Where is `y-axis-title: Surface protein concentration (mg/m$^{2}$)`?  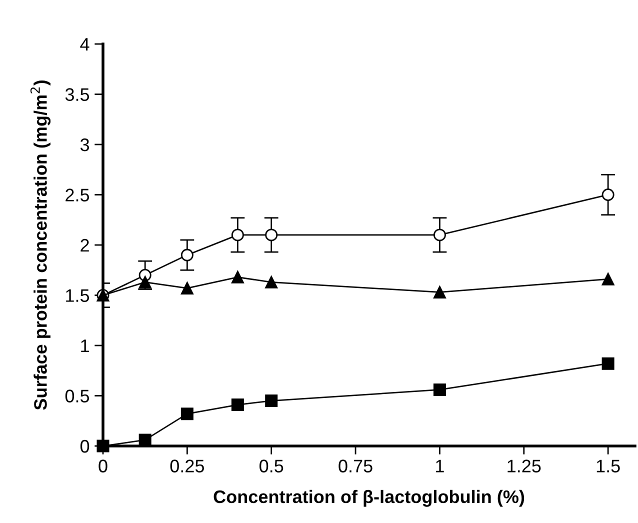 y-axis-title: Surface protein concentration (mg/m$^{2}$) is located at coordinates (40, 245).